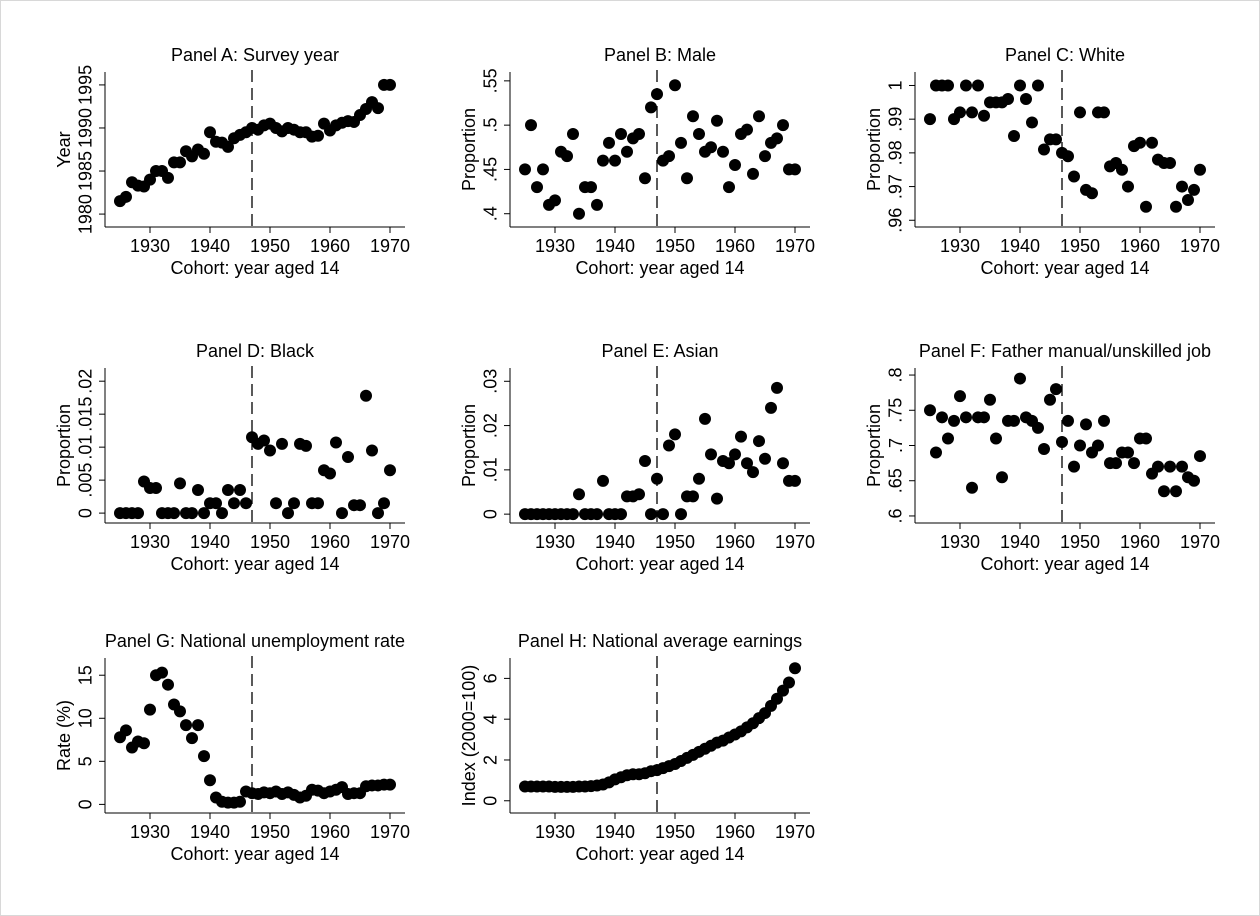 Image resolution: width=1260 pixels, height=916 pixels. Describe the element at coordinates (896, 220) in the screenshot. I see `y-tick-label: .96` at that location.